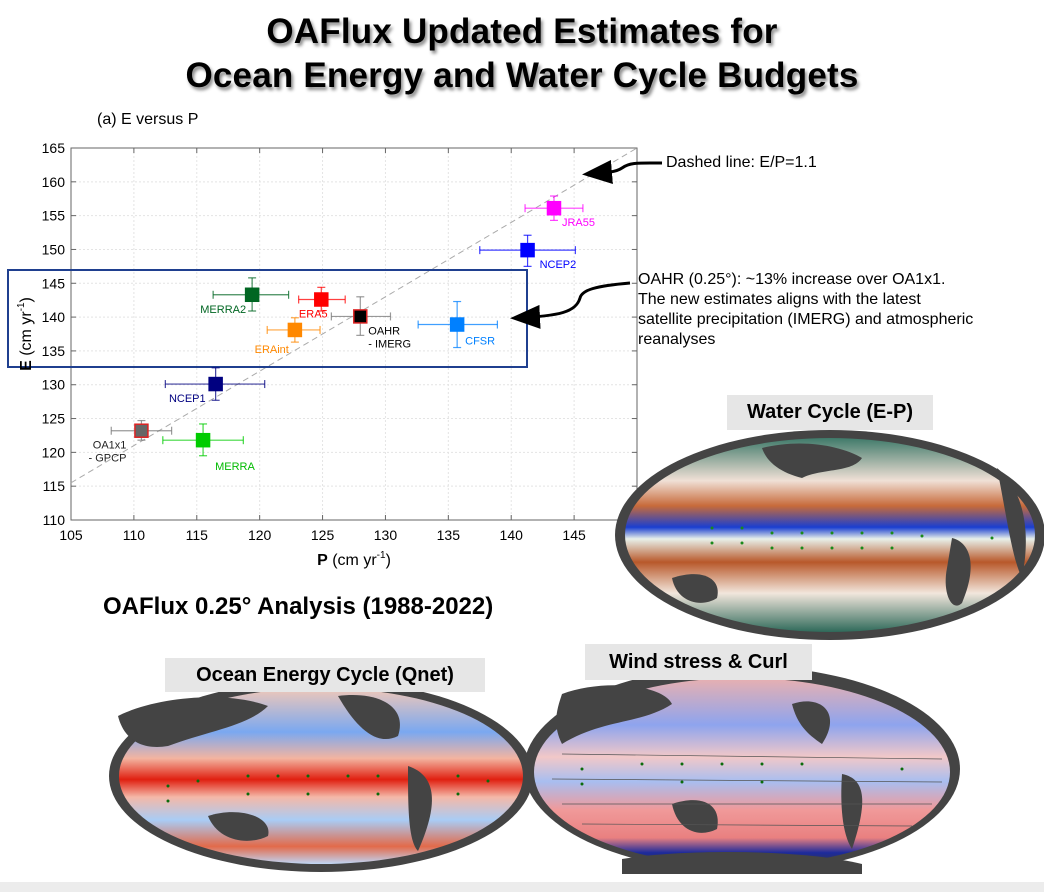  I want to click on x-axis-label-unit: (cm yr, so click(353, 560).